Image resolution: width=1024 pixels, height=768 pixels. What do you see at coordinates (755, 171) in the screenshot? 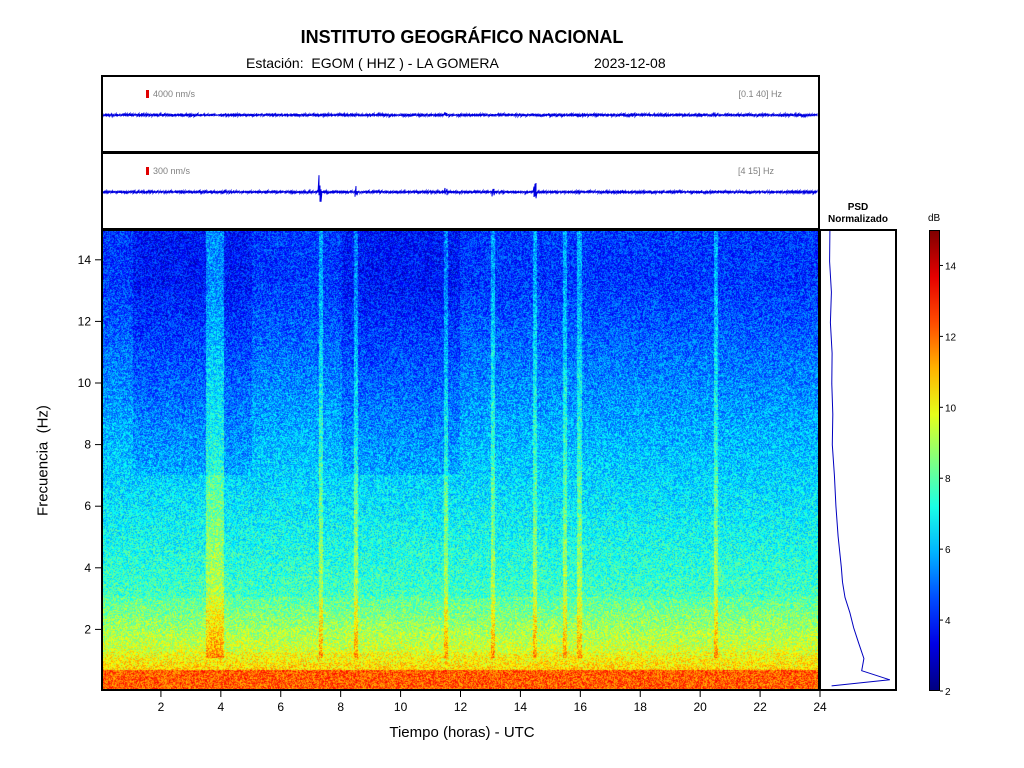
I see `filter-band-label: [4 15] Hz` at bounding box center [755, 171].